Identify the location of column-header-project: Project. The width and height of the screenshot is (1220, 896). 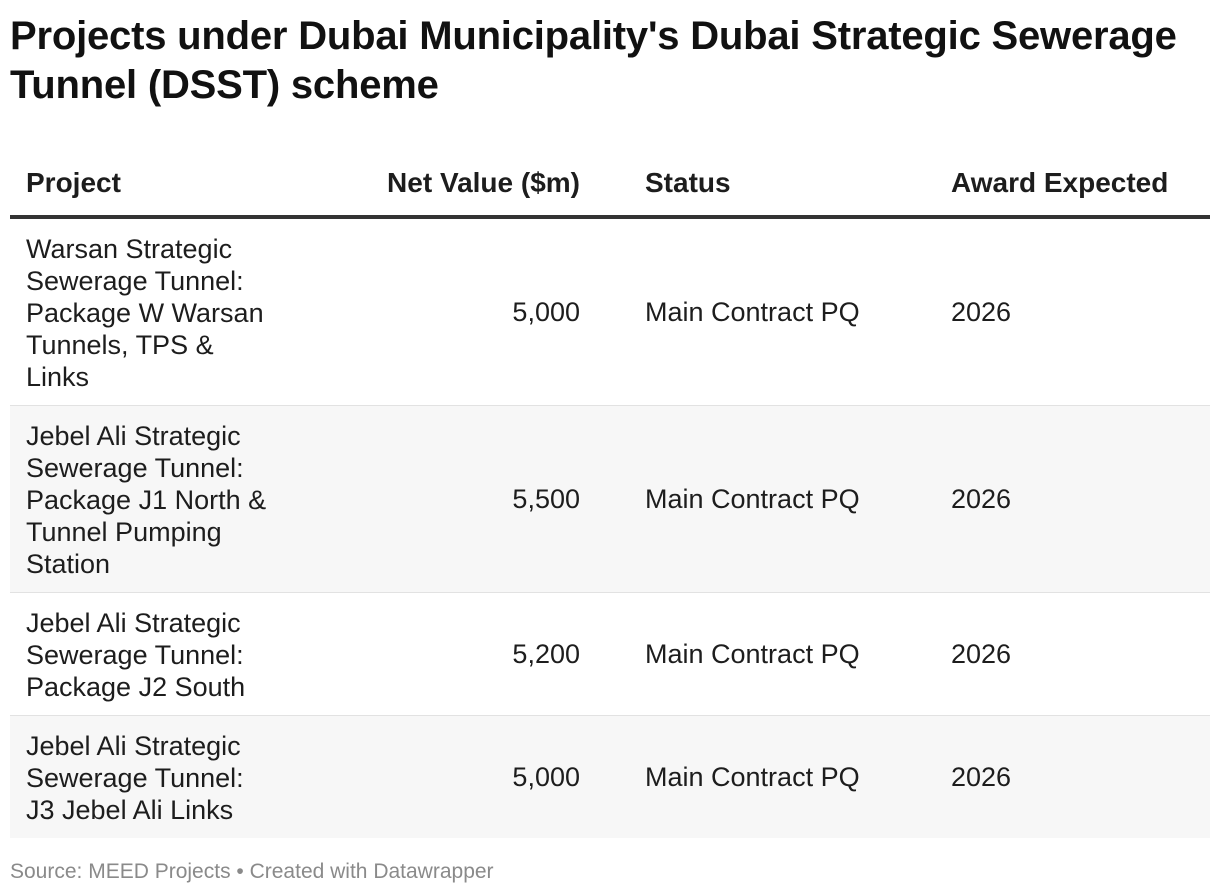
(160, 184).